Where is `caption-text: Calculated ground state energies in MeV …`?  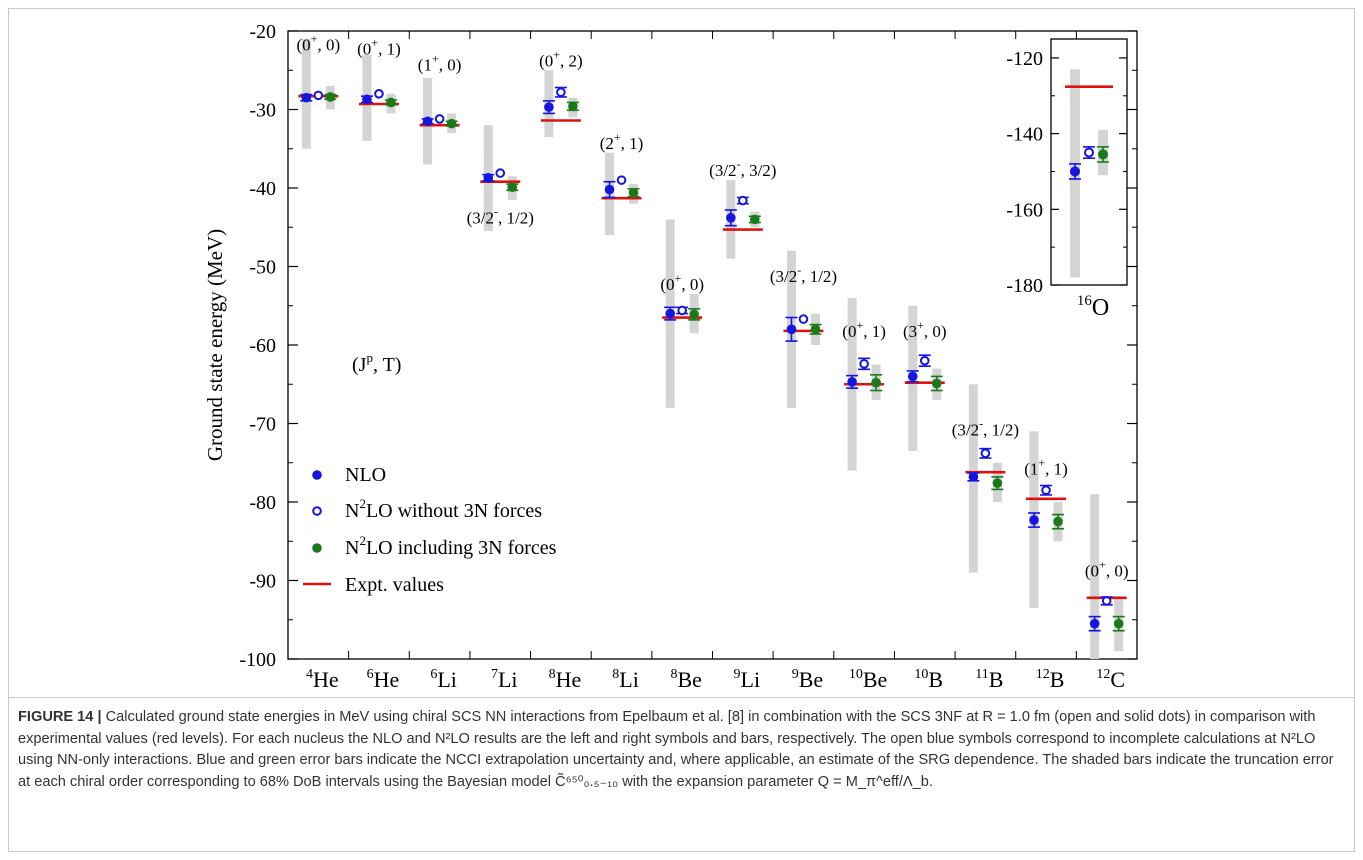
caption-text: Calculated ground state energies in MeV … is located at coordinates (676, 749).